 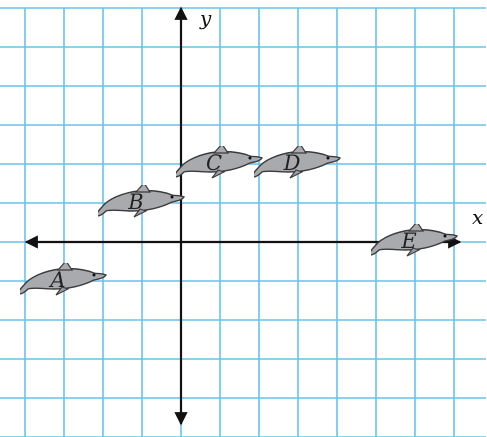 I want to click on dolphin-e: E, so click(x=414, y=240).